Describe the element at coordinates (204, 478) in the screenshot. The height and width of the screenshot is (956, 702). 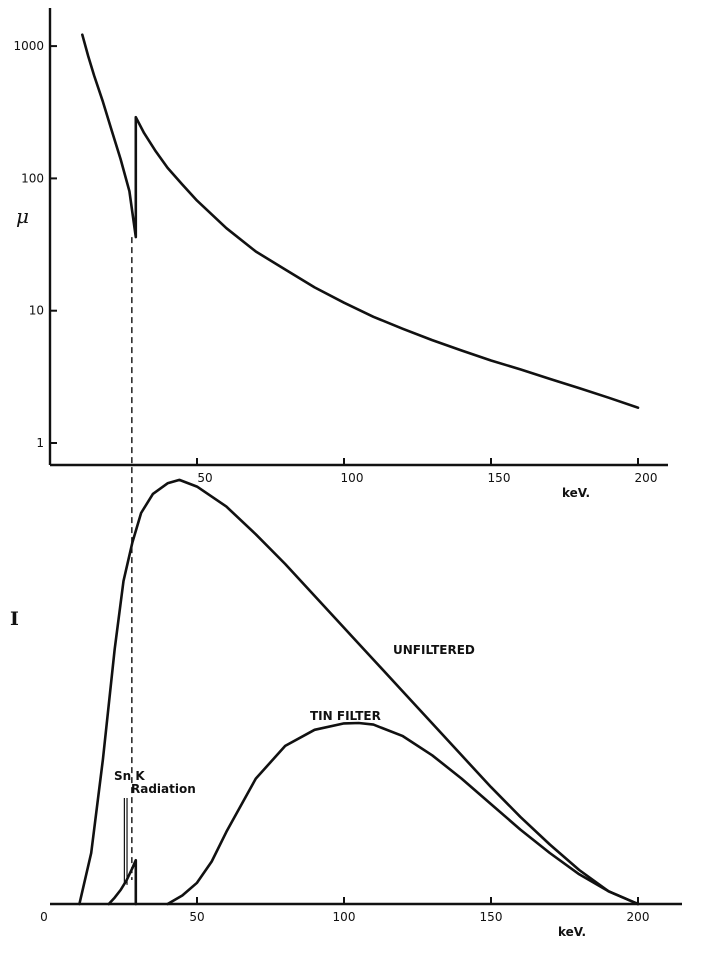
I see `top-x-tick-label: 50` at that location.